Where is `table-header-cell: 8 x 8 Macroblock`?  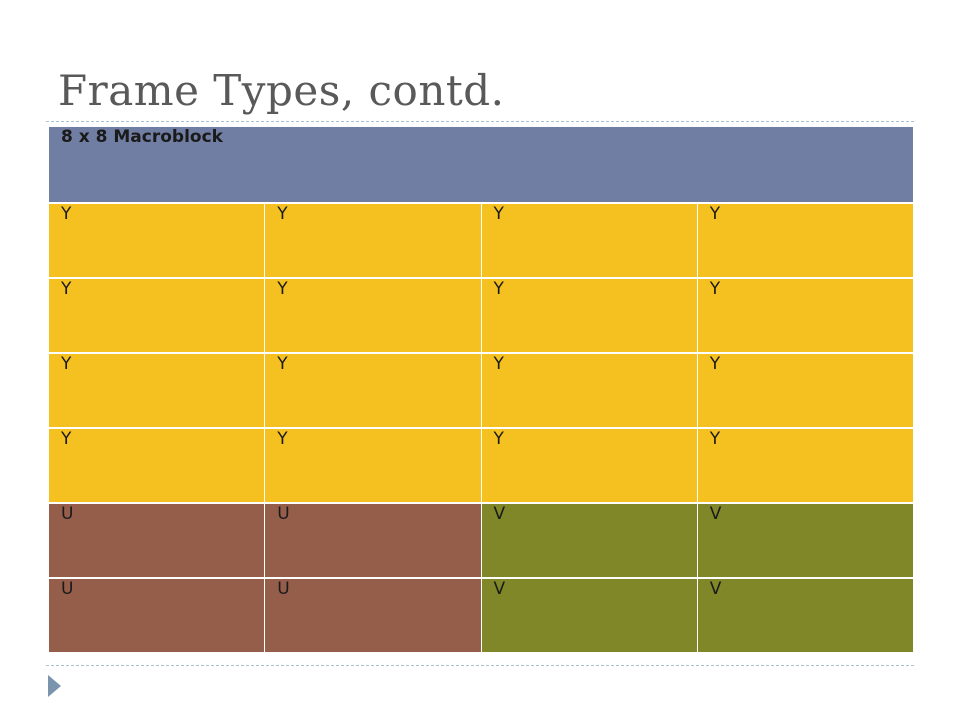
table-header-cell: 8 x 8 Macroblock is located at coordinates (481, 165).